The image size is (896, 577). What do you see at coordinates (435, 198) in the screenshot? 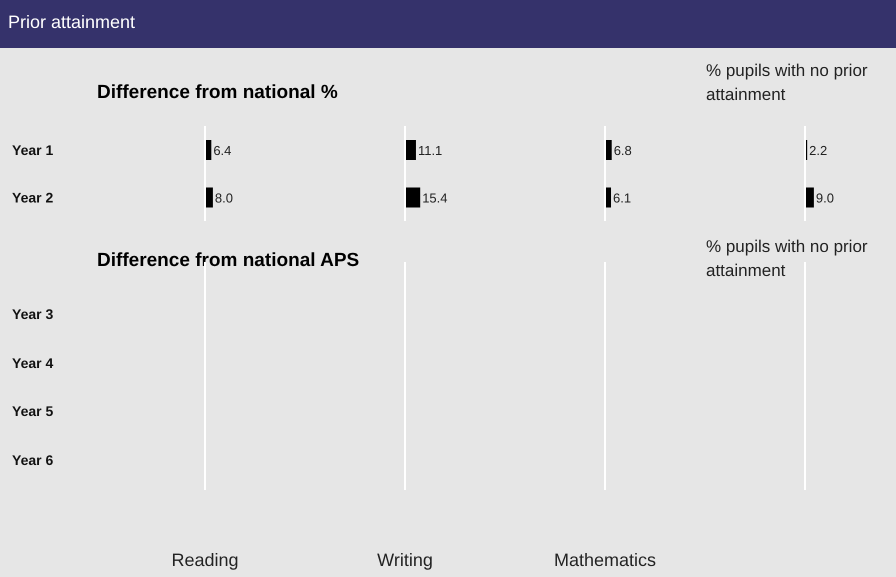
I see `data-label: 15.4` at bounding box center [435, 198].